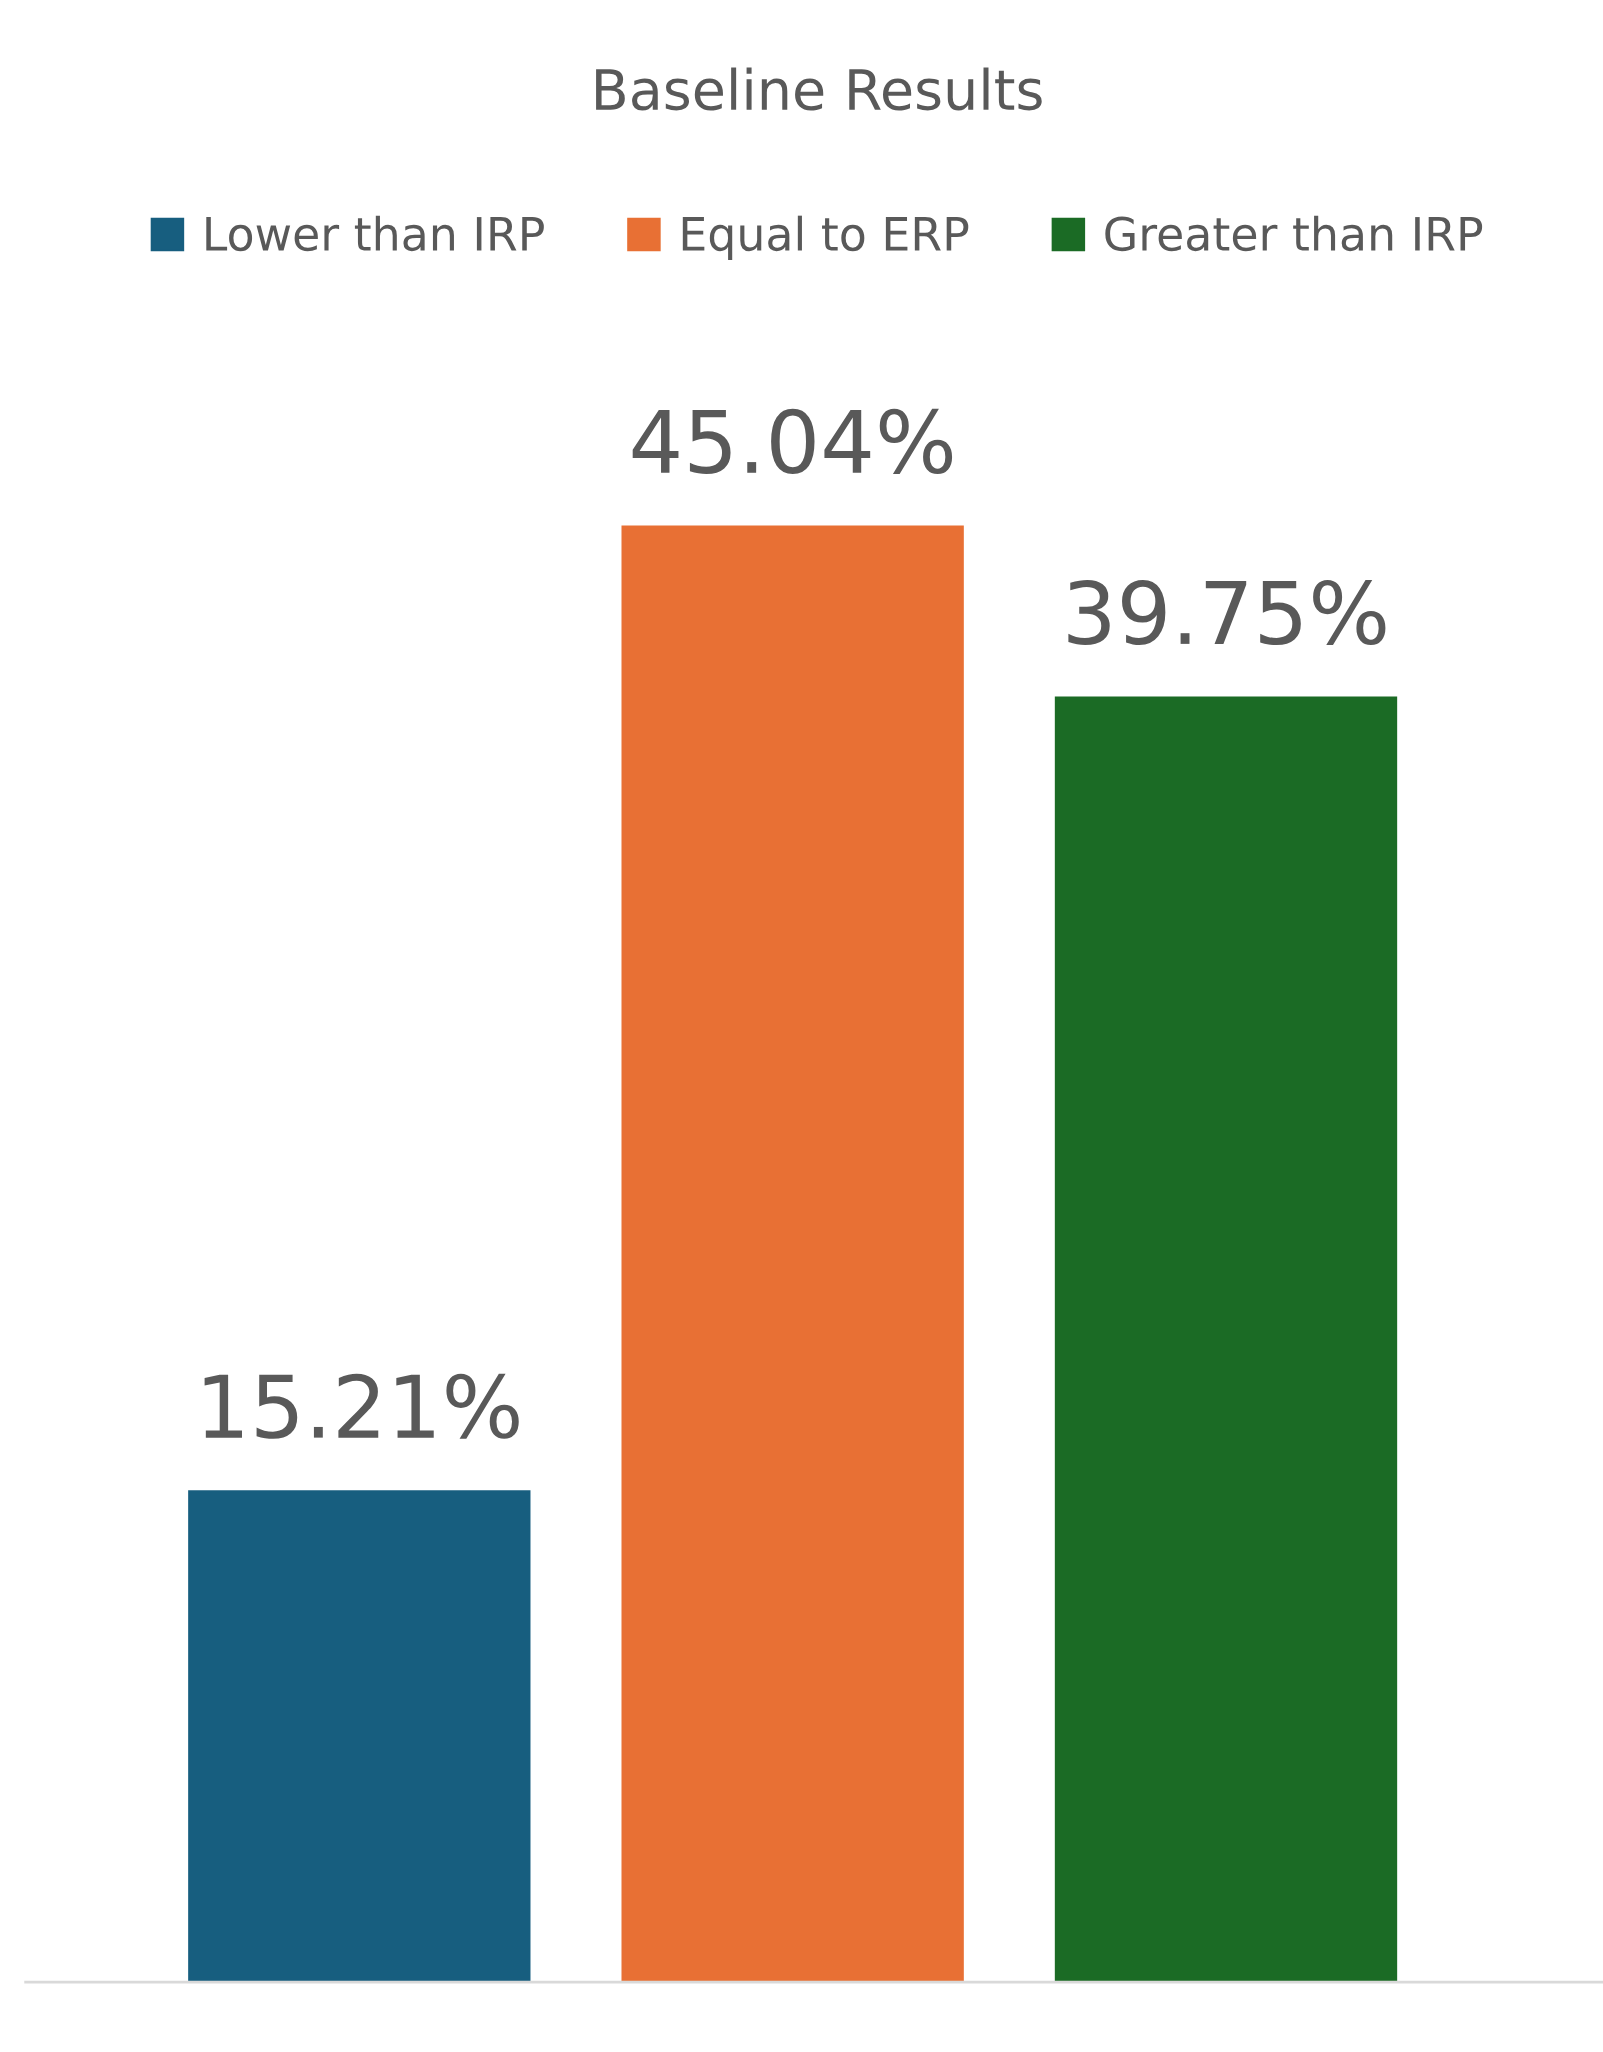 Image resolution: width=1603 pixels, height=2052 pixels. I want to click on legend-label: Lower than IRP, so click(375, 233).